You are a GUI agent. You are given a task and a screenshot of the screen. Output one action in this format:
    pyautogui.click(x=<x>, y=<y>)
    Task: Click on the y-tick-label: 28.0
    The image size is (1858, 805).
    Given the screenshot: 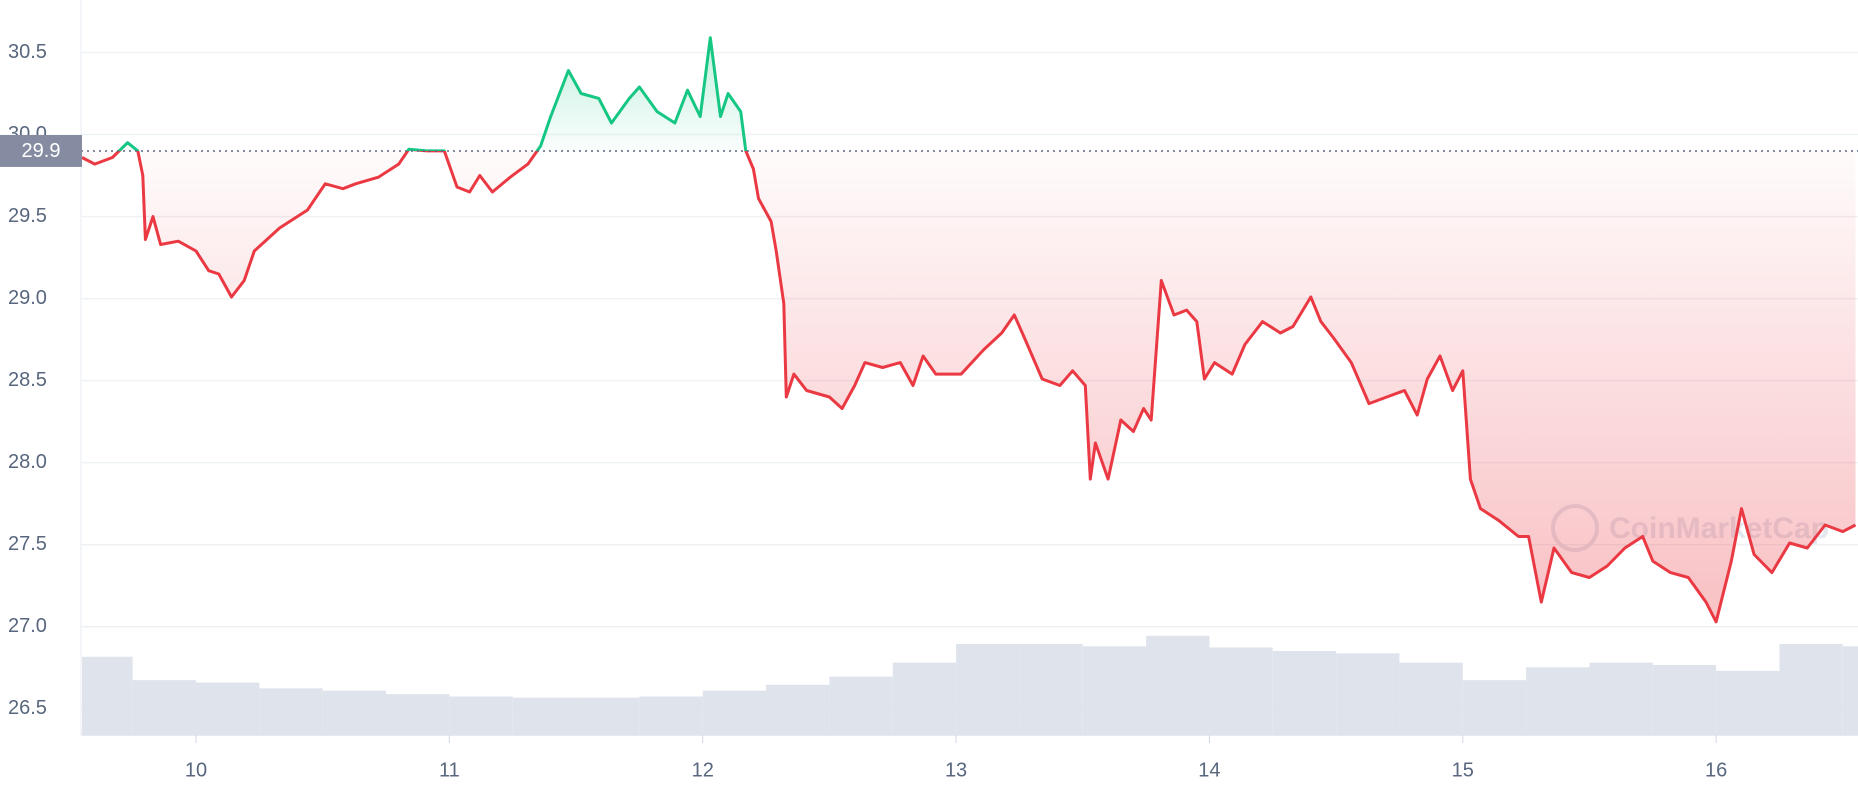 What is the action you would take?
    pyautogui.click(x=27, y=462)
    